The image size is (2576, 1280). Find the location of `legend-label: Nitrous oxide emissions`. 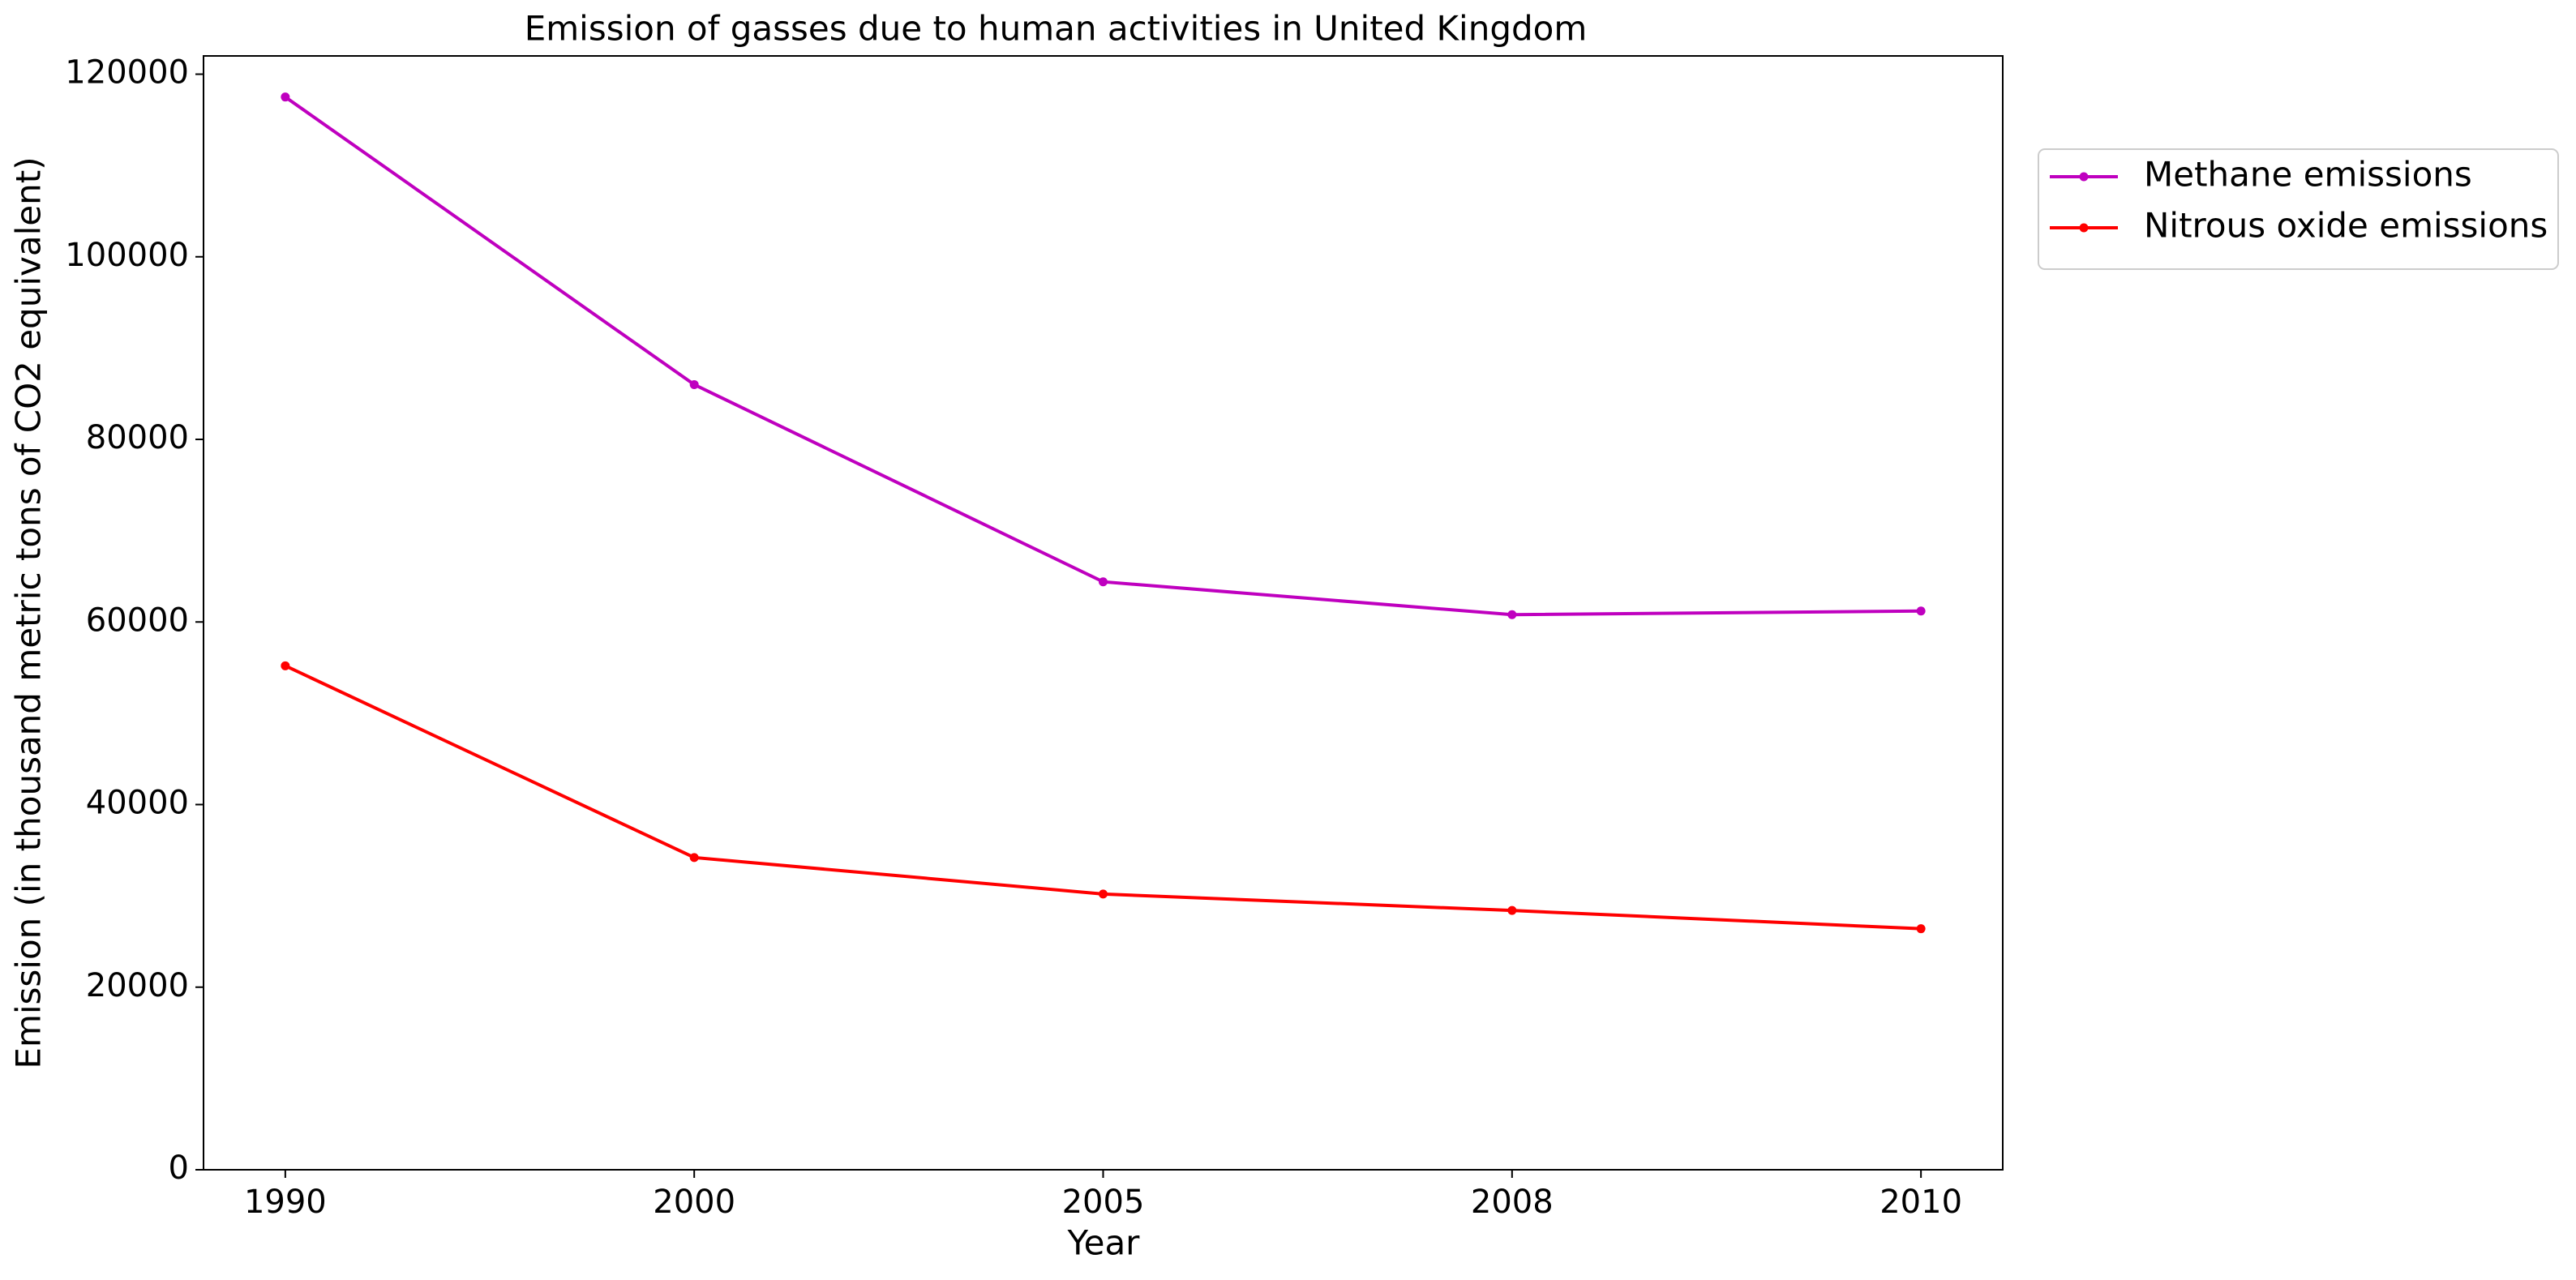

legend-label: Nitrous oxide emissions is located at coordinates (2346, 226).